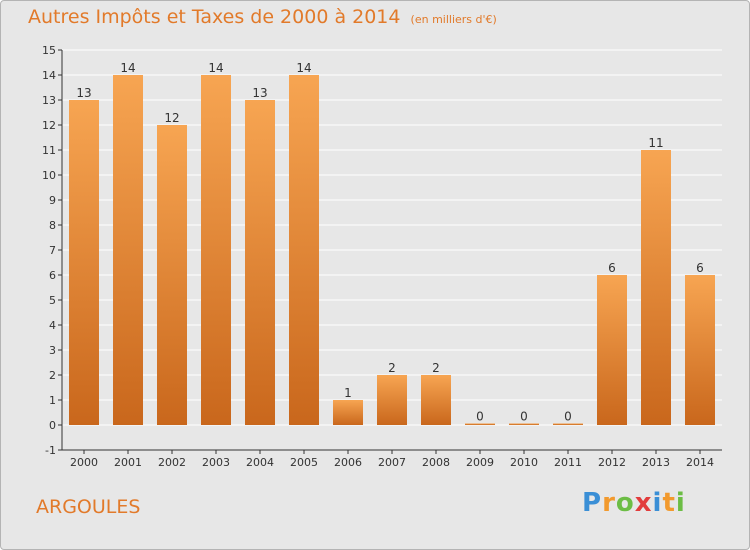 This screenshot has height=550, width=750. What do you see at coordinates (49, 175) in the screenshot?
I see `y-tick-label: 10` at bounding box center [49, 175].